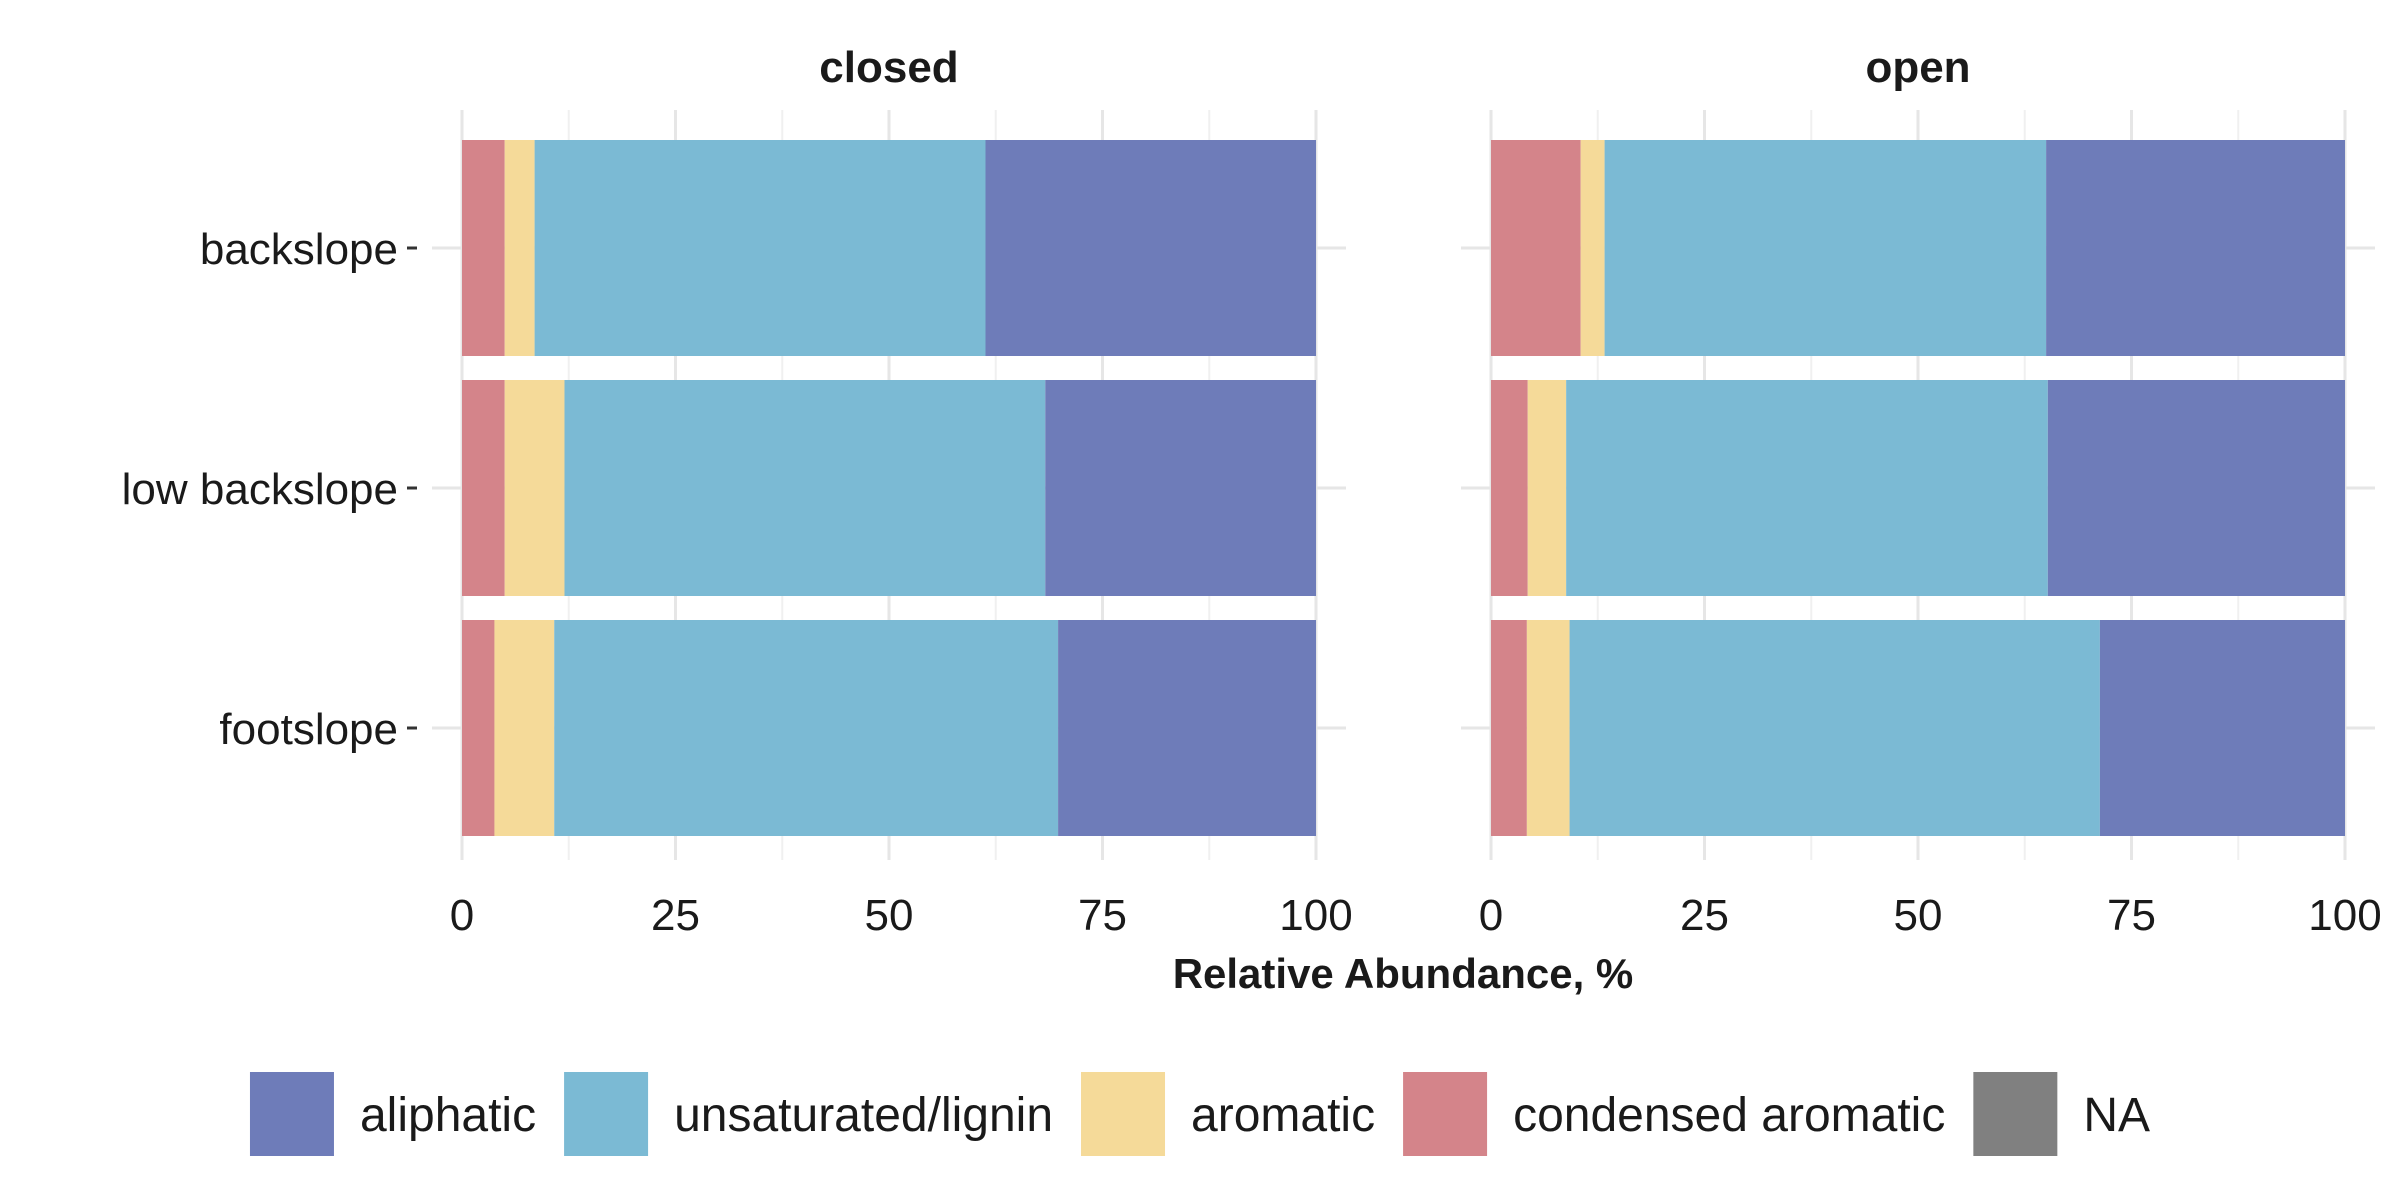 The image size is (2400, 1200). I want to click on bar-closed-backslope-unsaturated-lignin, so click(760, 248).